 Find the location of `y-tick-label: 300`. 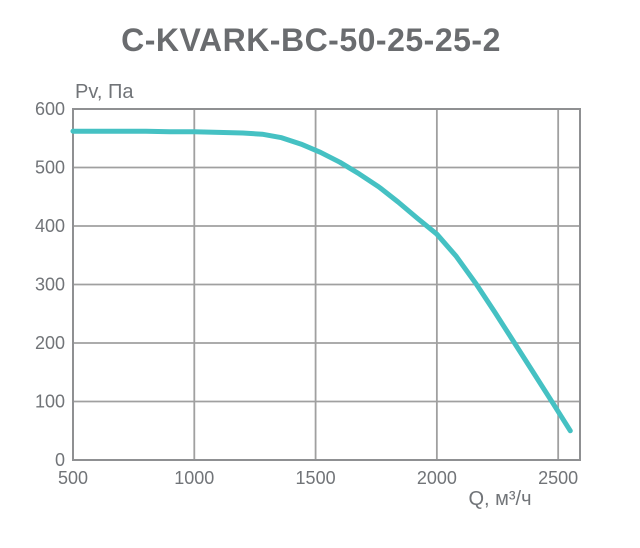

y-tick-label: 300 is located at coordinates (50, 285).